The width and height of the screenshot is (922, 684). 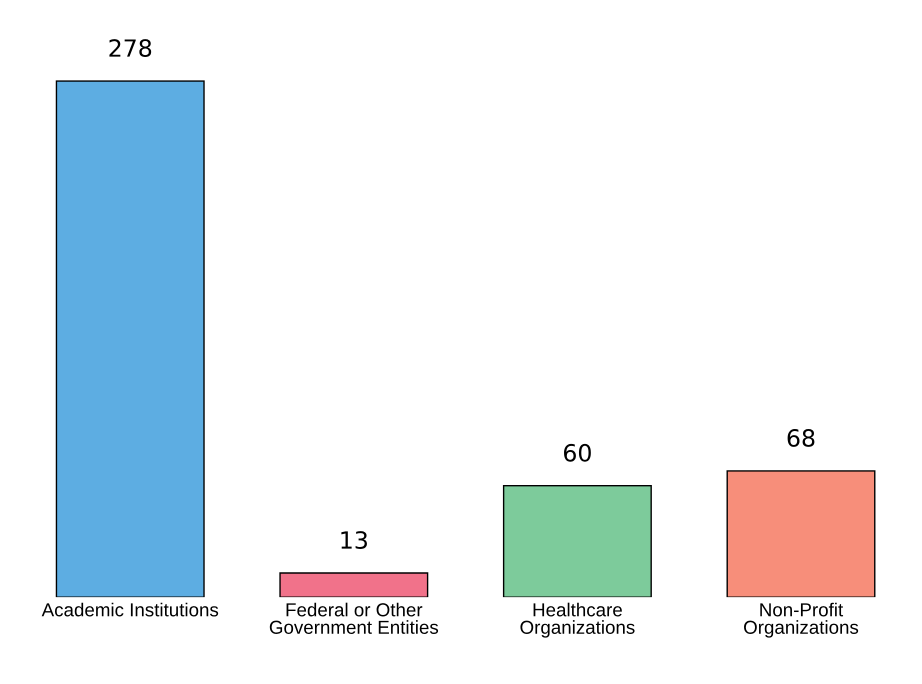 I want to click on x-tick-label: Academic Institutions, so click(x=130, y=609).